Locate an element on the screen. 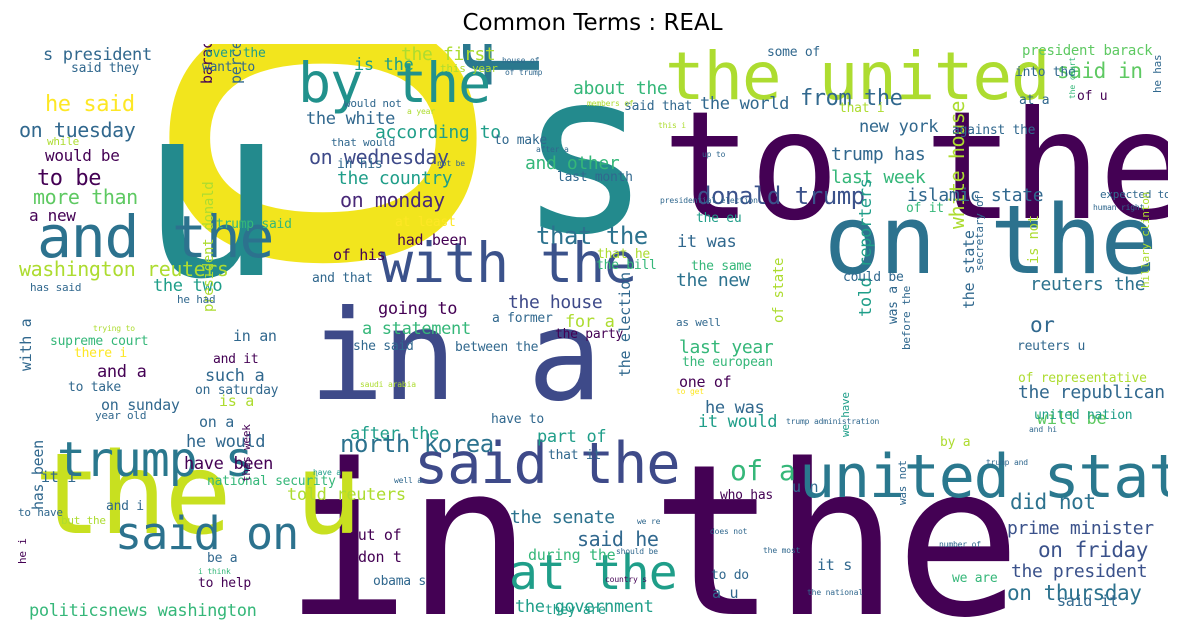 This screenshot has width=1185, height=639. cloud-word: washington reuters is located at coordinates (124, 269).